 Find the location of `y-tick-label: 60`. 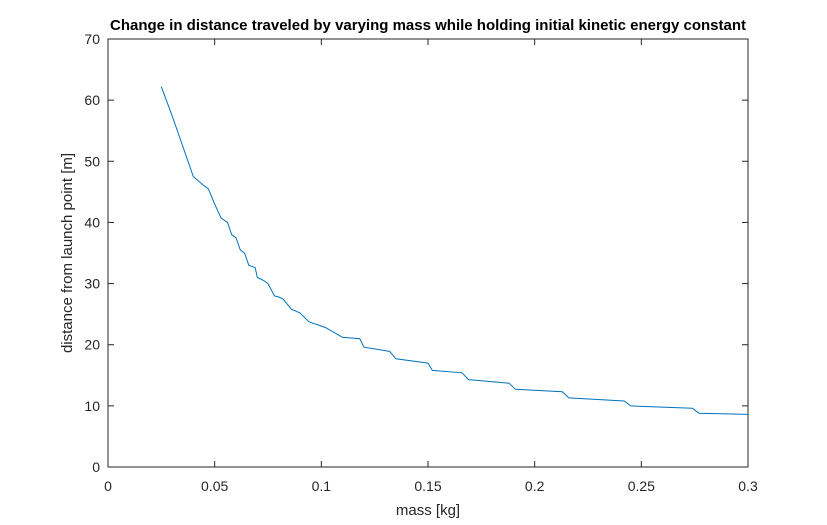

y-tick-label: 60 is located at coordinates (92, 100).